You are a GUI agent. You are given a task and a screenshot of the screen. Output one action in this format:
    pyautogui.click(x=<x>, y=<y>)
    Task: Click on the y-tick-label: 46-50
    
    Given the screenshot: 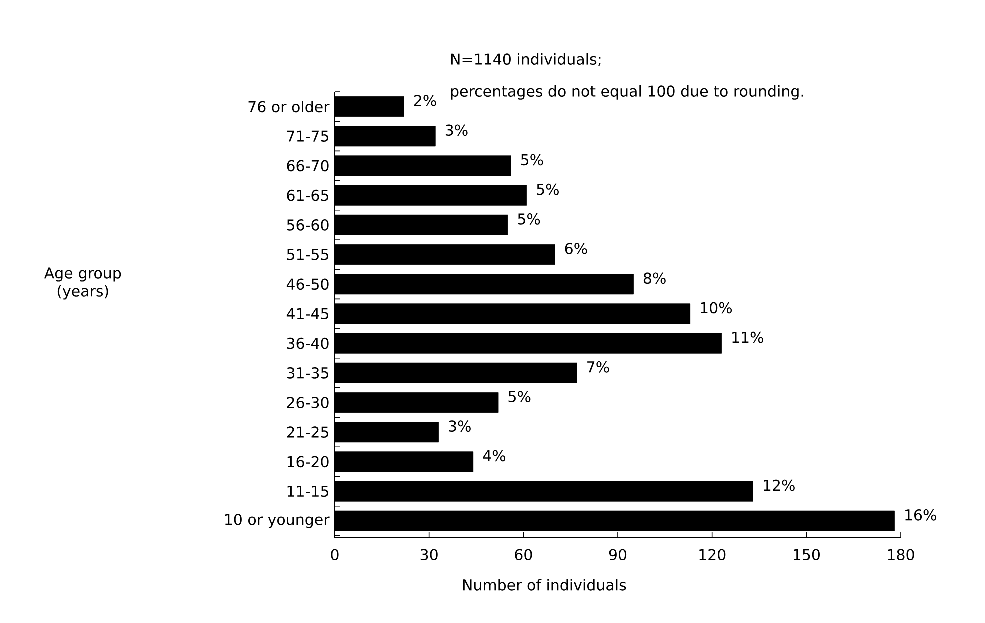 What is the action you would take?
    pyautogui.click(x=307, y=284)
    